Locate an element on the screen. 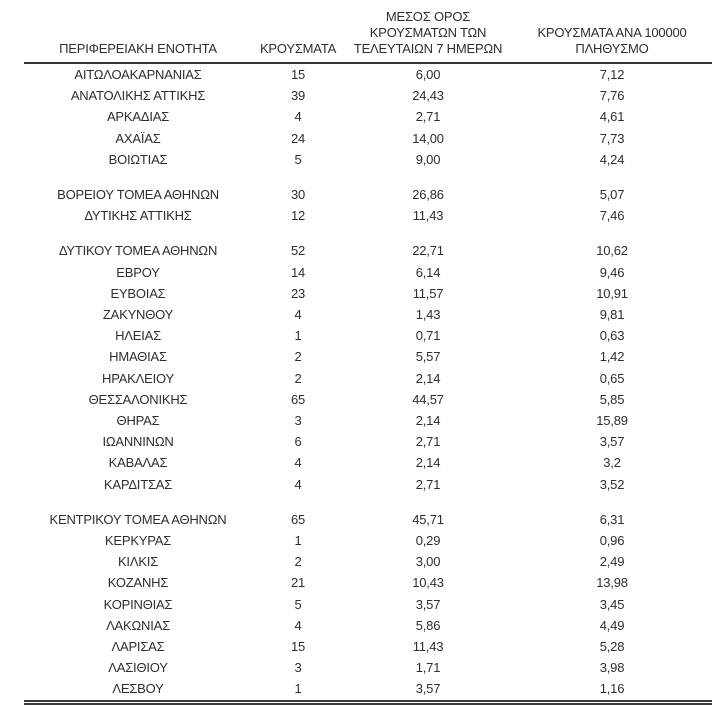 The image size is (712, 705). avg7-cell: 45,71 is located at coordinates (428, 519).